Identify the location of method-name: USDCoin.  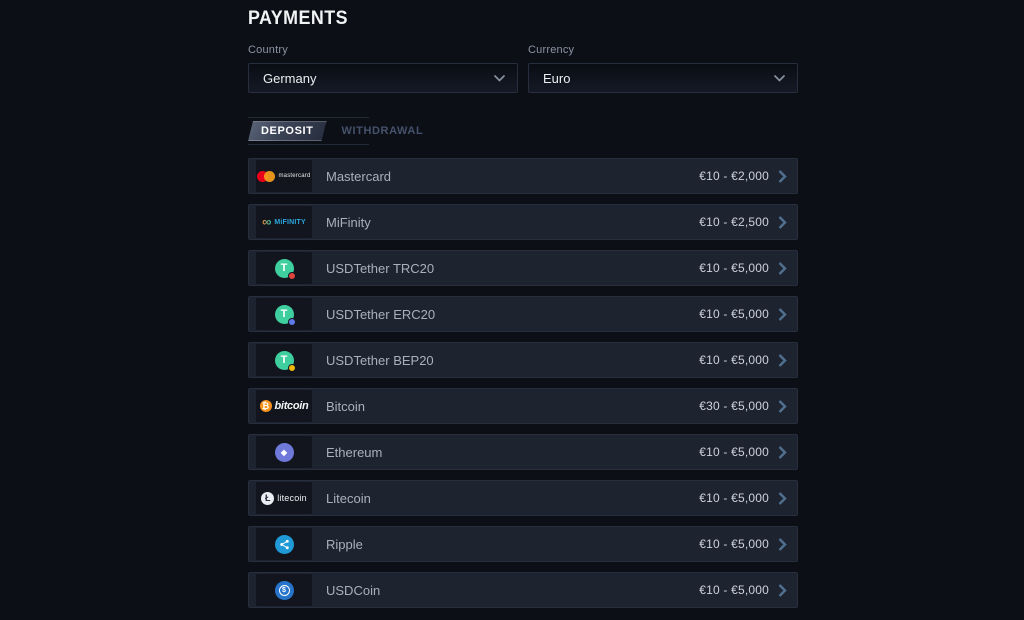
(353, 590).